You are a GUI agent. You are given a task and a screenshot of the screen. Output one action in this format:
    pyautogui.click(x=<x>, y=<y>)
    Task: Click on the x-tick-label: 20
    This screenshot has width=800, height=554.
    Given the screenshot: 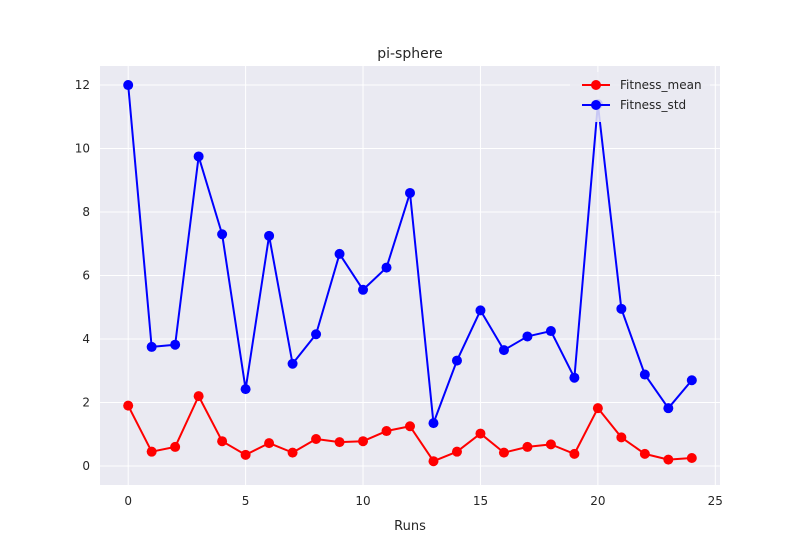 What is the action you would take?
    pyautogui.click(x=597, y=501)
    